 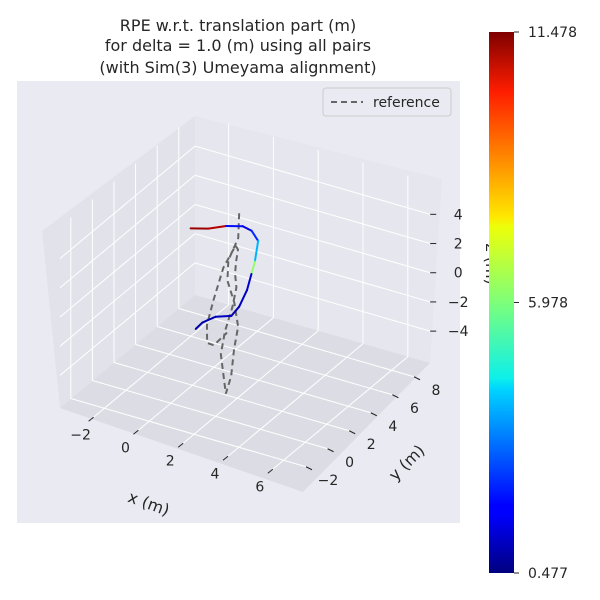 I want to click on reference-trajectory, so click(x=223, y=303).